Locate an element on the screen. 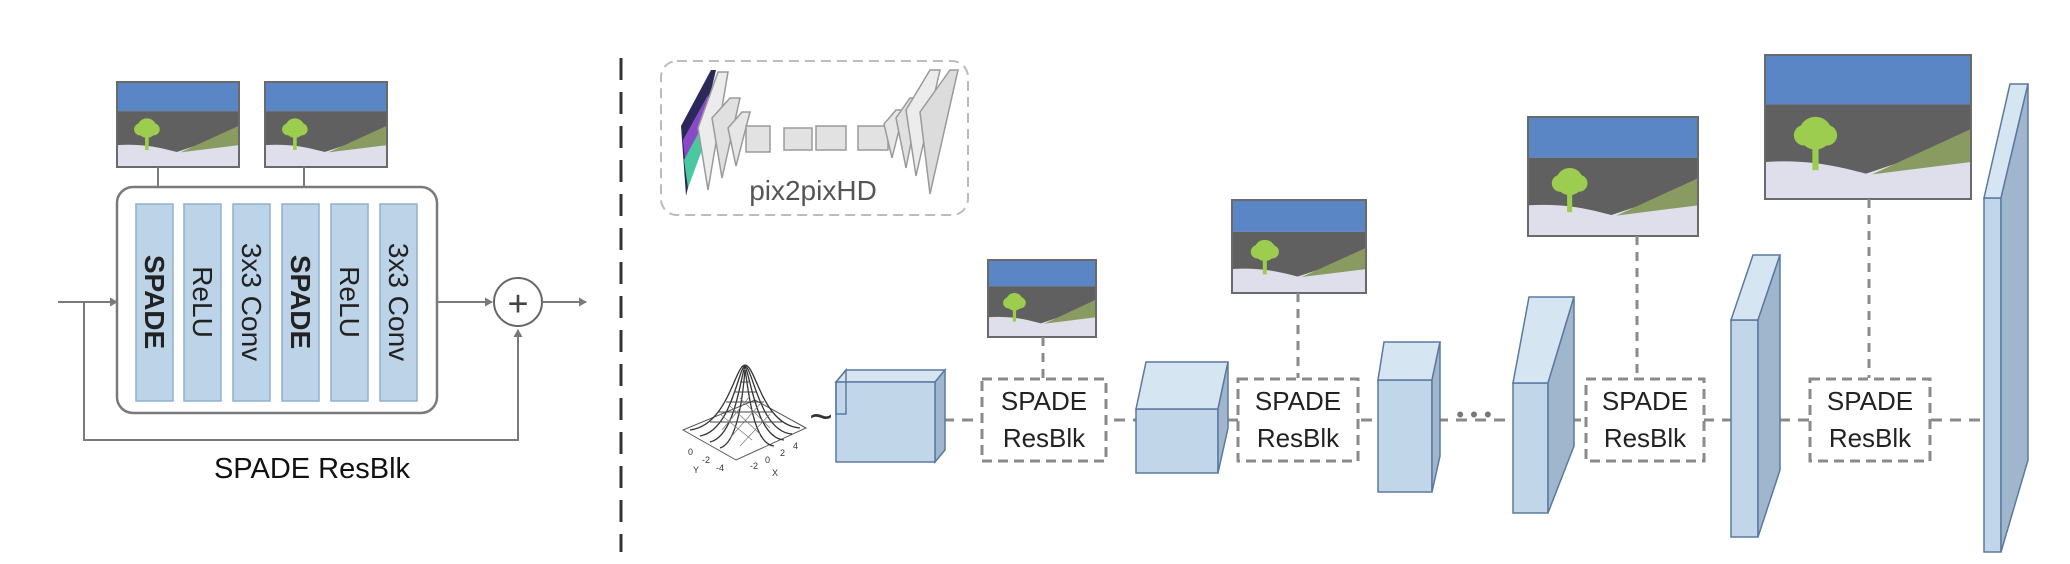 This screenshot has width=2070, height=564. sampling-tilde: ~ is located at coordinates (820, 417).